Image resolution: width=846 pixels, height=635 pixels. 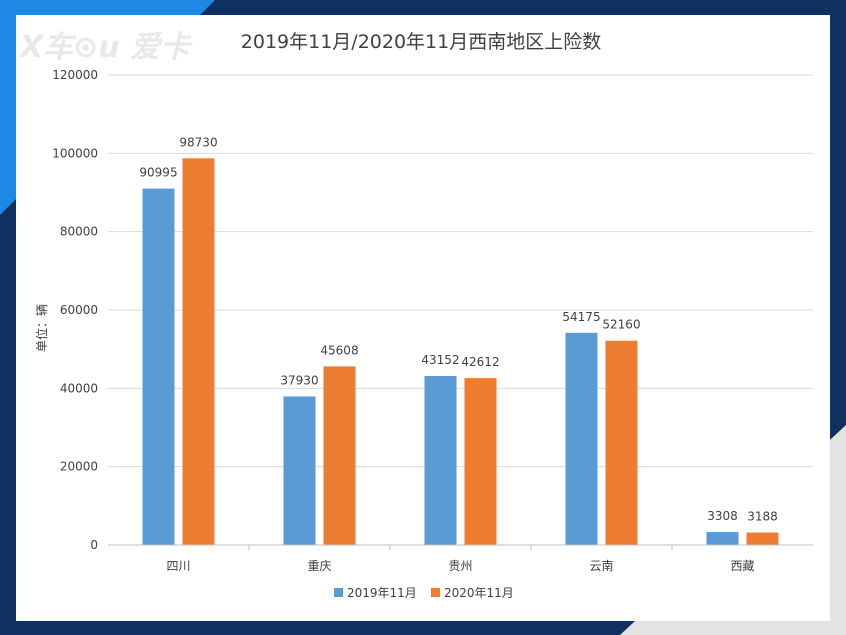 What do you see at coordinates (479, 593) in the screenshot?
I see `legend-label: 2020年11月` at bounding box center [479, 593].